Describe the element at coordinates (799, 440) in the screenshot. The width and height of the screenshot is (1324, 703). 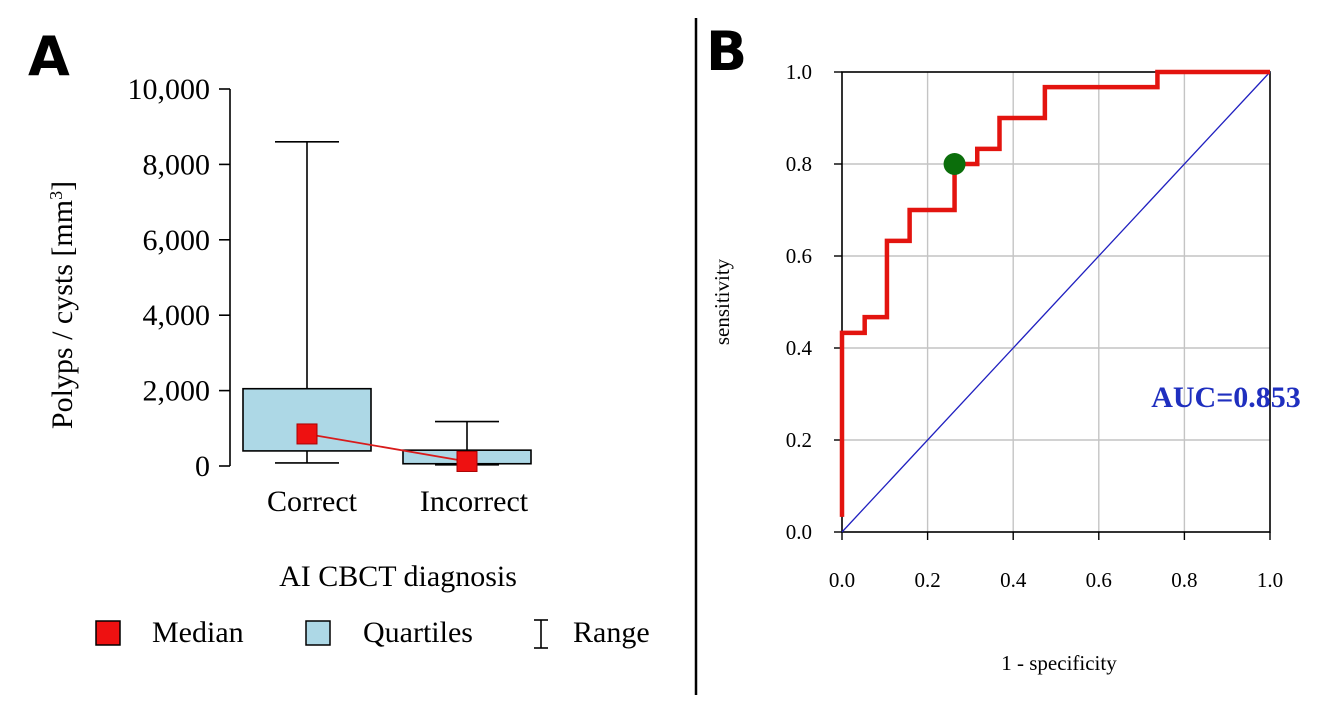
I see `b-y-tick-label: 0.2` at that location.